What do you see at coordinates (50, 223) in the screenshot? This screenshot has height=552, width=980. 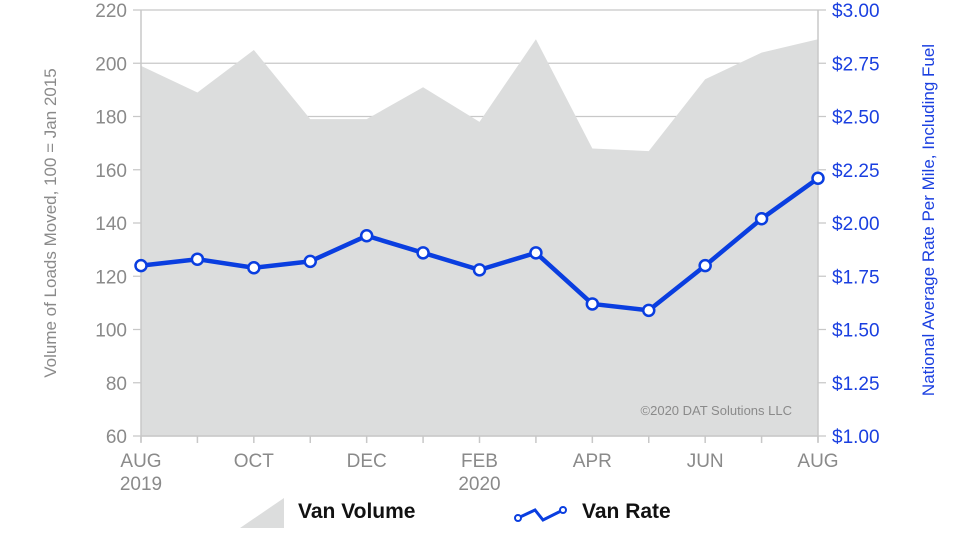 I see `left-axis-title: Volume of Loads Moved, 100 = Jan 2015` at bounding box center [50, 223].